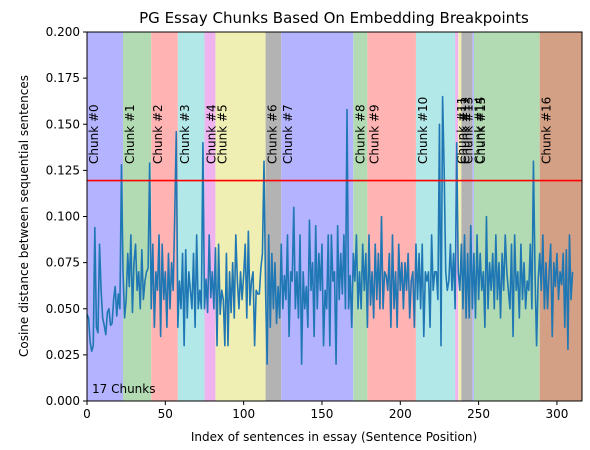  Describe the element at coordinates (288, 134) in the screenshot. I see `chunk-label: Chunk #7` at that location.